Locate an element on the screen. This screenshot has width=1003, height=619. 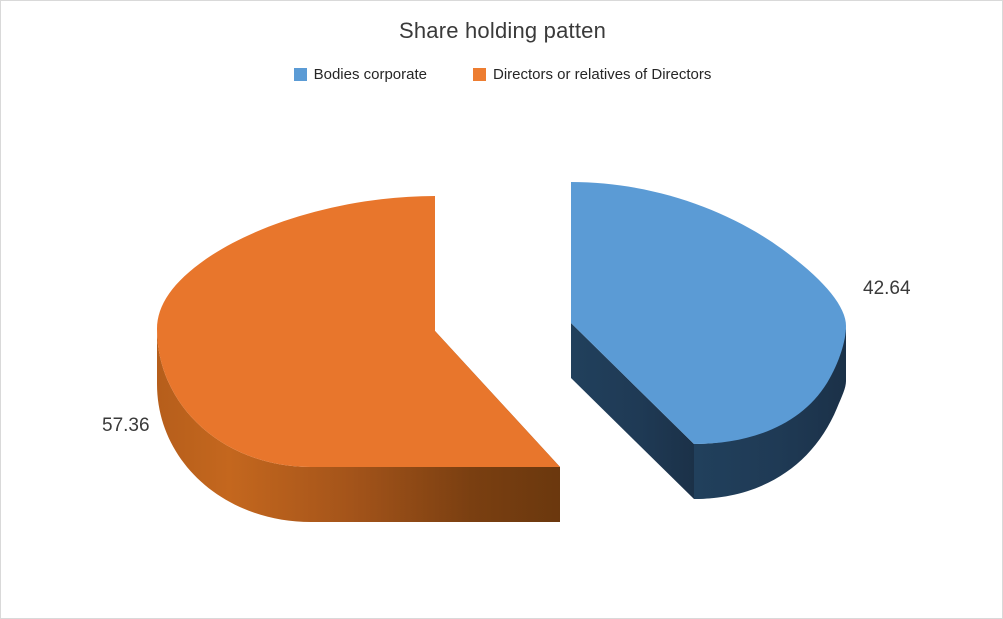
orange-slice-outer-wall is located at coordinates (358, 425).